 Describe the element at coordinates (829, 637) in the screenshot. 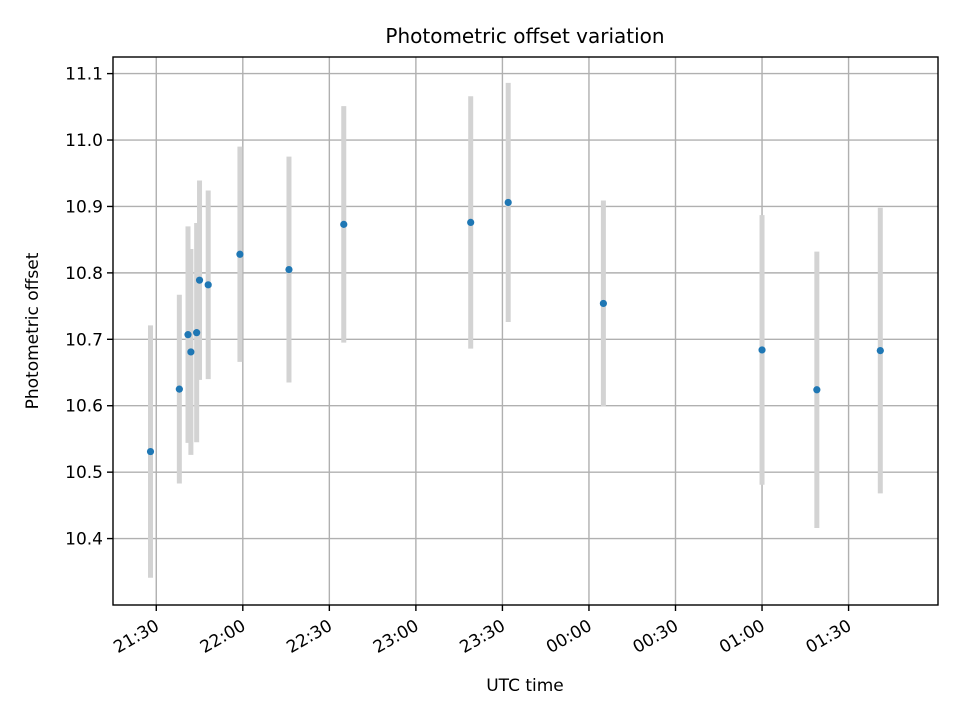

I see `x-tick-label: 01:30` at that location.